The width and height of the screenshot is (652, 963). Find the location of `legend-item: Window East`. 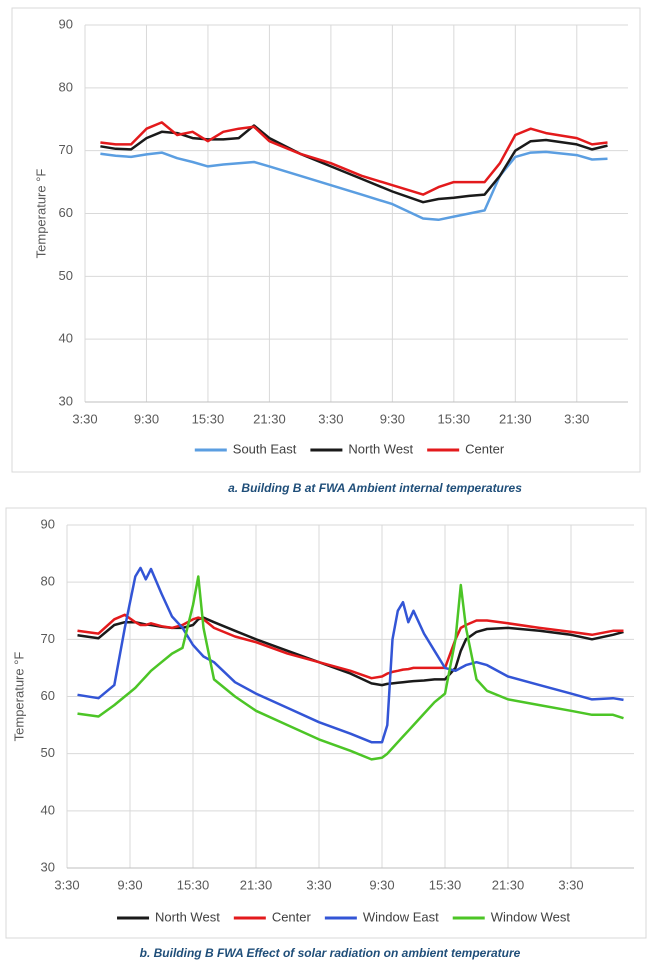

legend-item: Window East is located at coordinates (381, 916).